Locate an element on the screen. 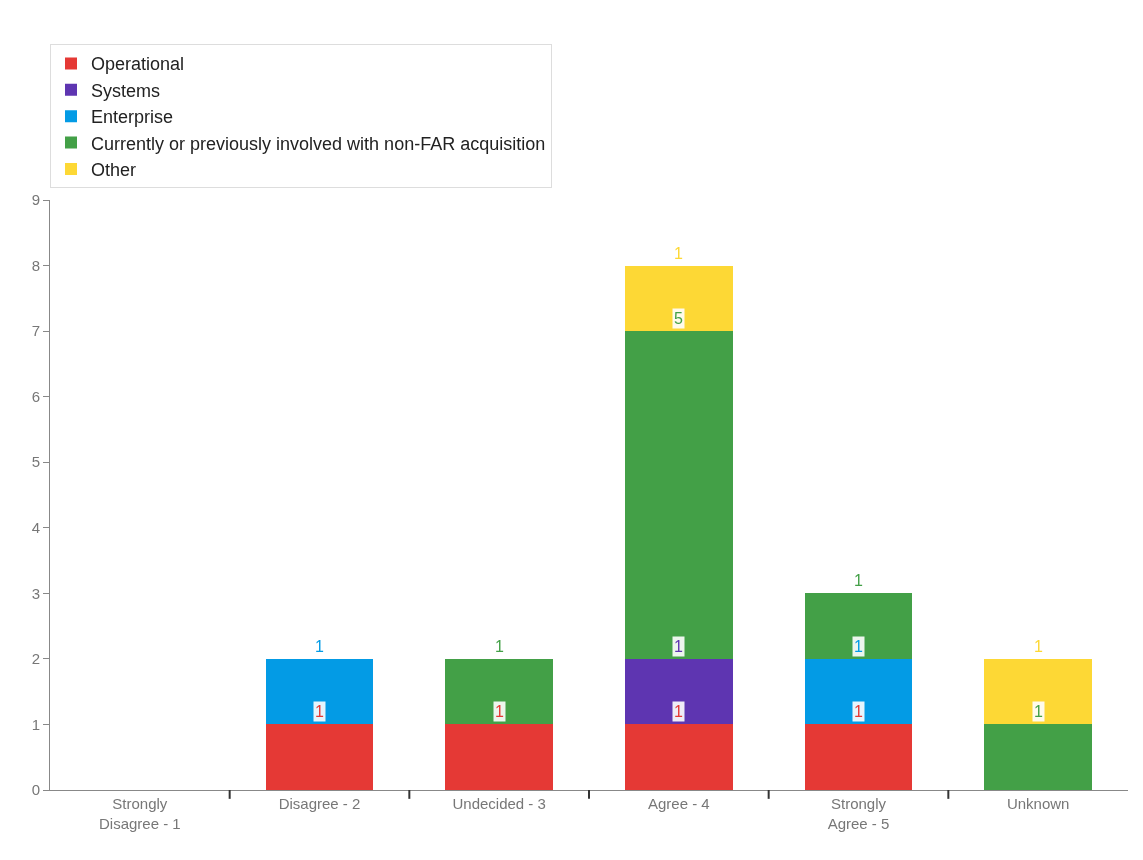  y-tick-label: 5 is located at coordinates (35, 462).